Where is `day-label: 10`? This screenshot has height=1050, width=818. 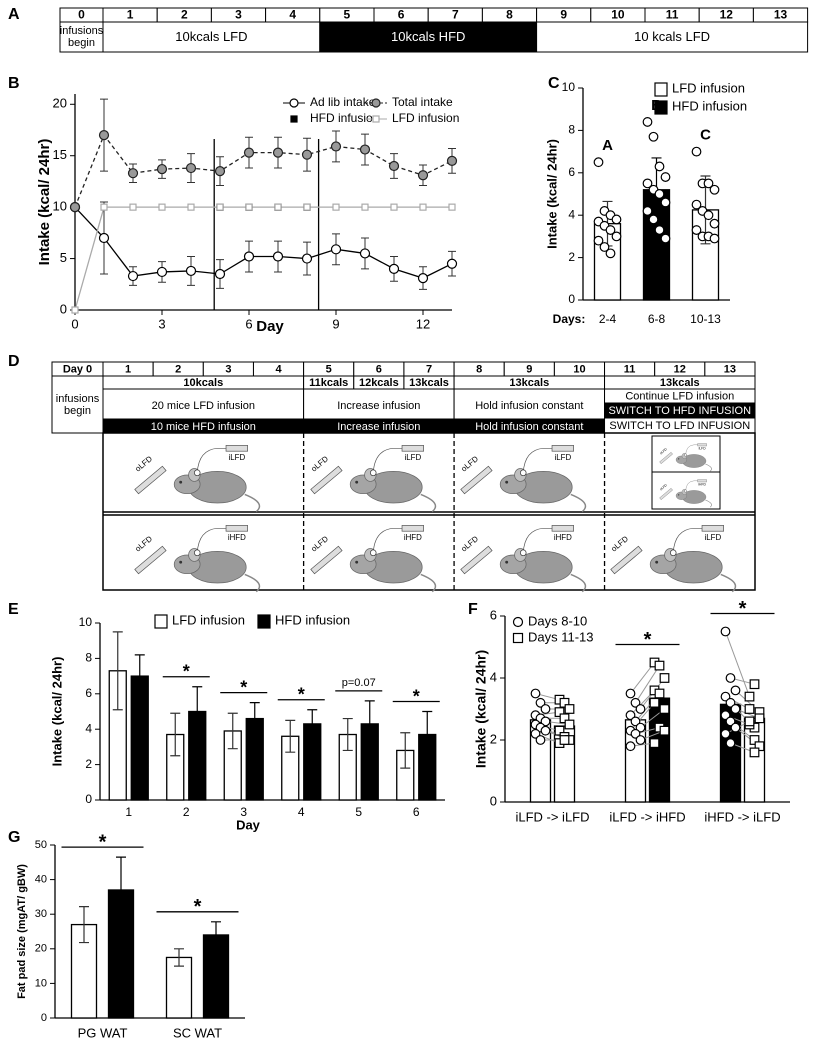 day-label: 10 is located at coordinates (618, 15).